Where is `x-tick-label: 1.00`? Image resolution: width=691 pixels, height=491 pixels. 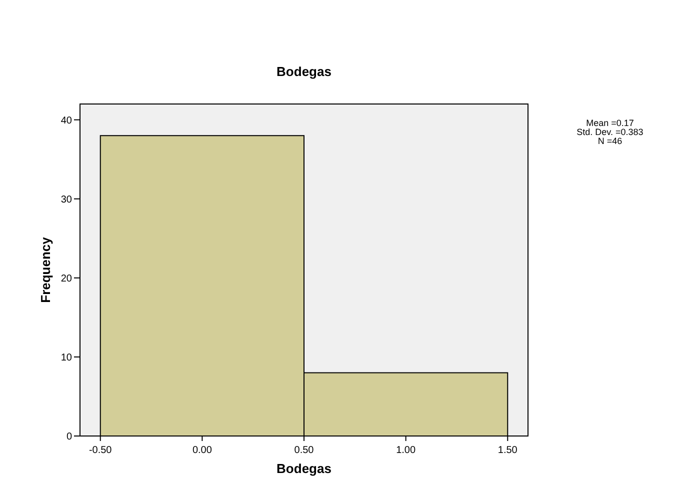 x-tick-label: 1.00 is located at coordinates (406, 450).